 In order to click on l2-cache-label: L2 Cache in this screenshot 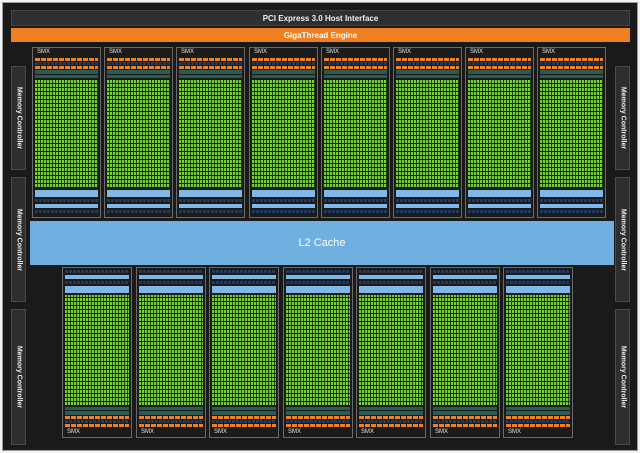, I will do `click(322, 243)`.